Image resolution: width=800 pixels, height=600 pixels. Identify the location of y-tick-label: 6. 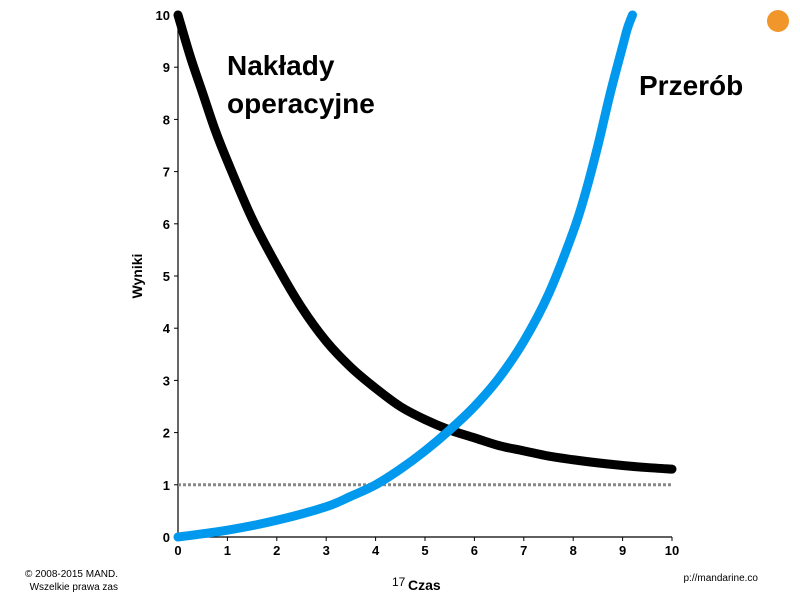
(166, 224).